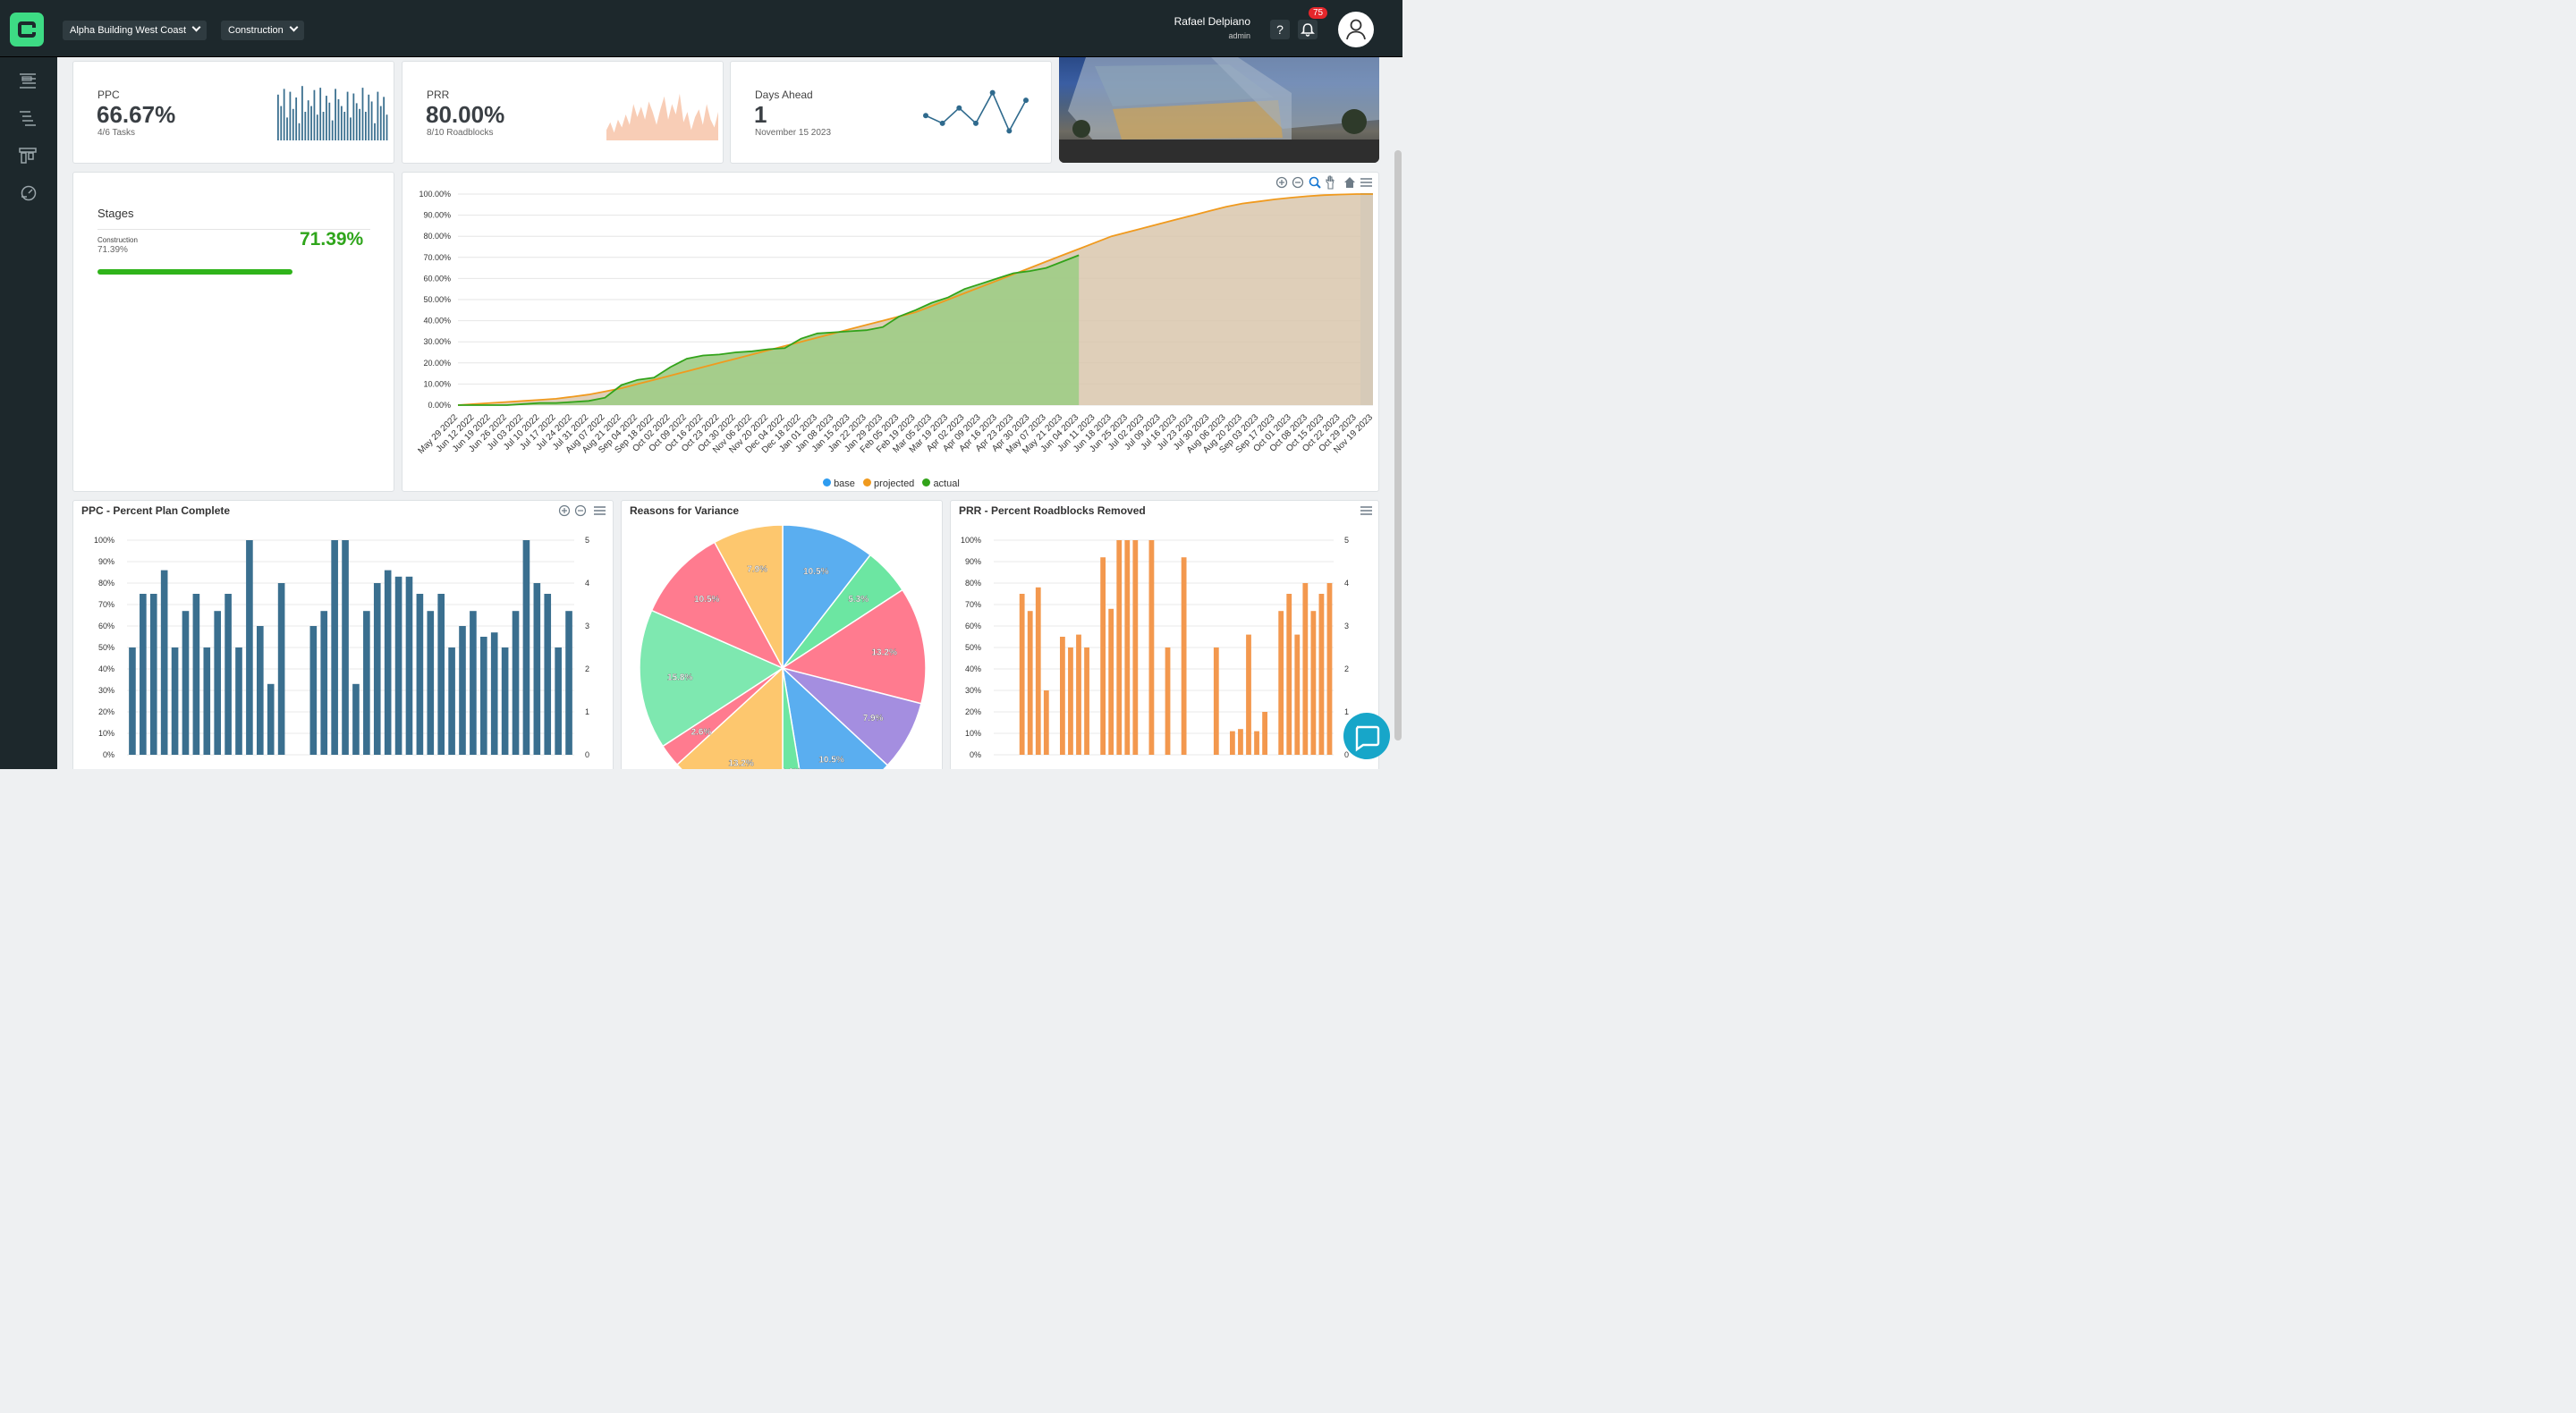 Image resolution: width=2576 pixels, height=1413 pixels. Describe the element at coordinates (791, 718) in the screenshot. I see `pie-slice` at that location.